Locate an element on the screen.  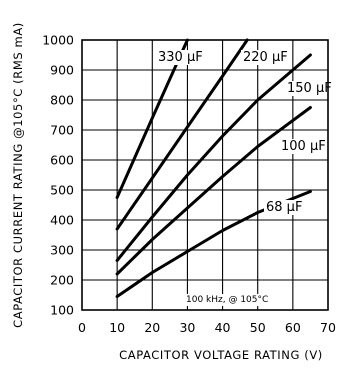
curve-label: 330 µF is located at coordinates (180, 57).